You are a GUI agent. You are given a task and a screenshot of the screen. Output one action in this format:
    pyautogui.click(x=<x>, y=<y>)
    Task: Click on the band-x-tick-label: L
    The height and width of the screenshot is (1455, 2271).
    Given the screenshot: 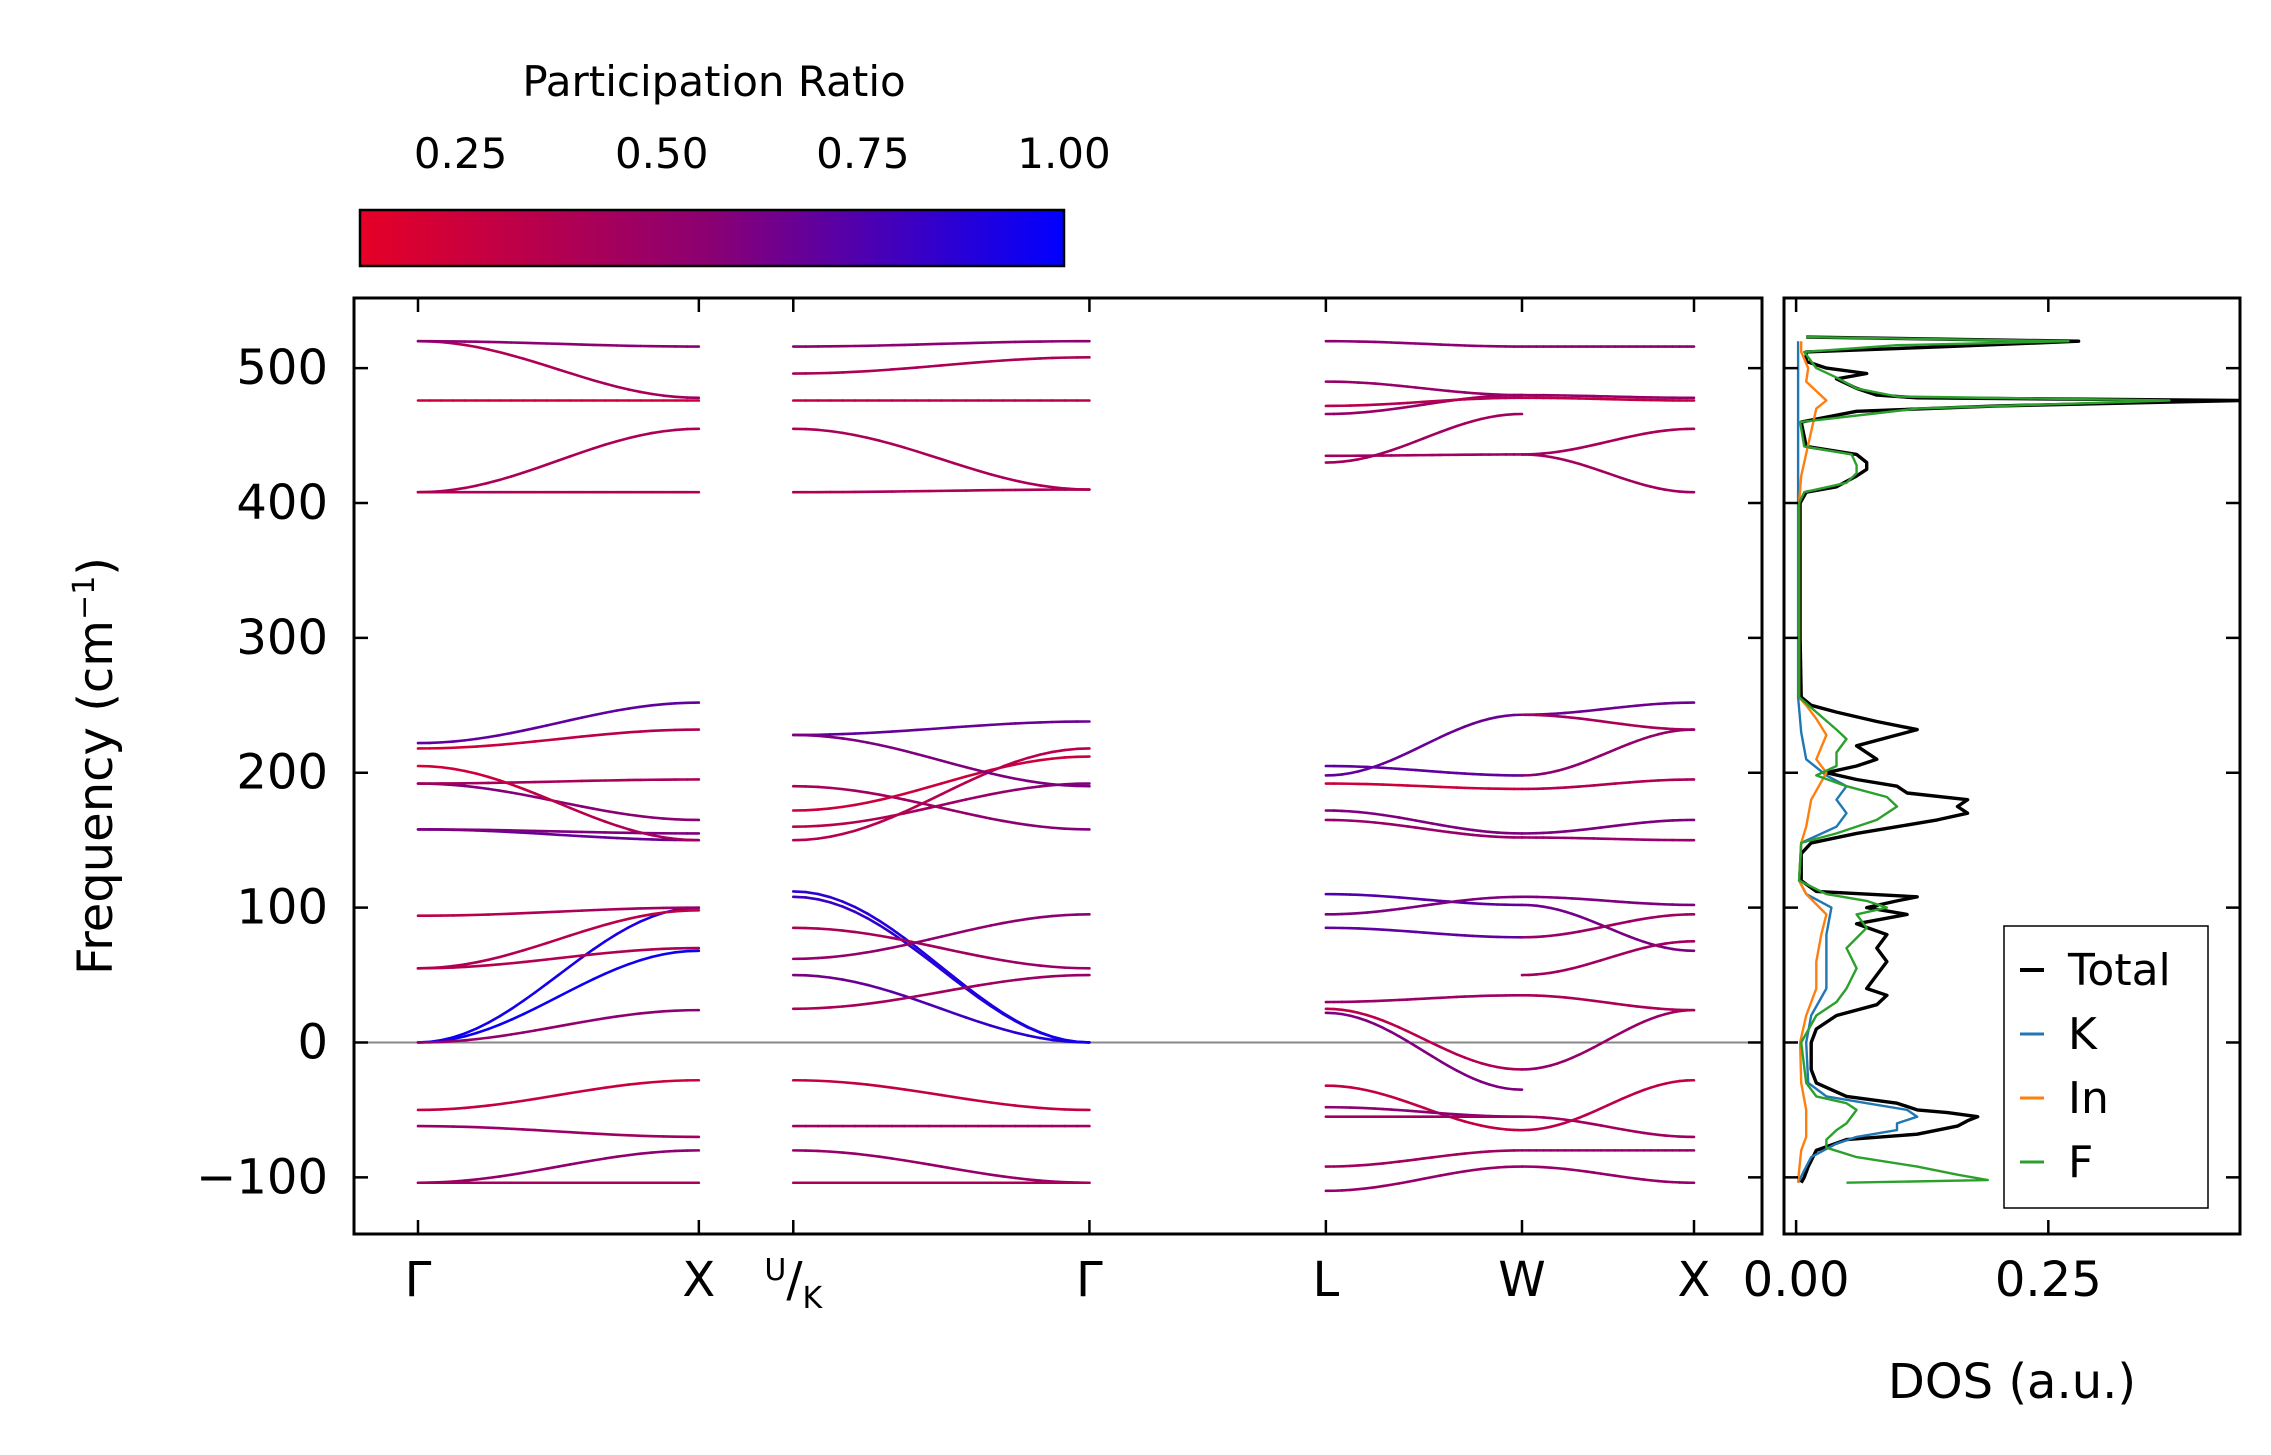 What is the action you would take?
    pyautogui.click(x=1325, y=1280)
    